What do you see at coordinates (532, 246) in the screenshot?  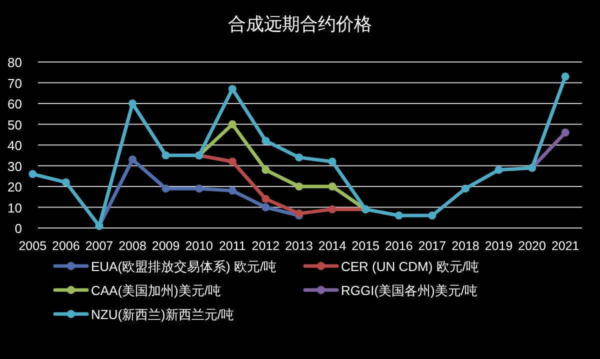 I see `x-tick-label: 2020` at bounding box center [532, 246].